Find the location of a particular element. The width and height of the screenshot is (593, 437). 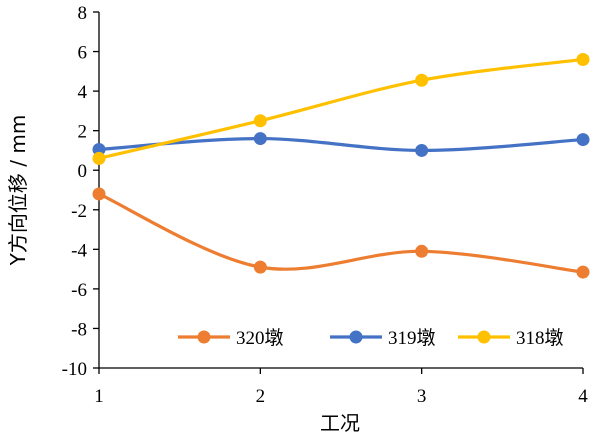

legend: 320墩 319墩 318墩 is located at coordinates (371, 338).